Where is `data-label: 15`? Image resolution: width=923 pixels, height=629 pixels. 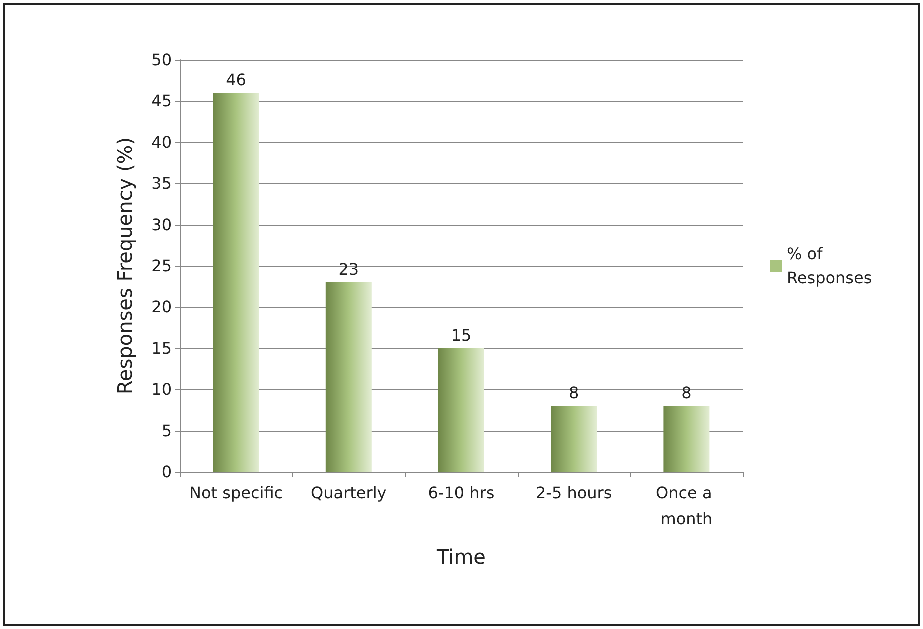 data-label: 15 is located at coordinates (461, 335).